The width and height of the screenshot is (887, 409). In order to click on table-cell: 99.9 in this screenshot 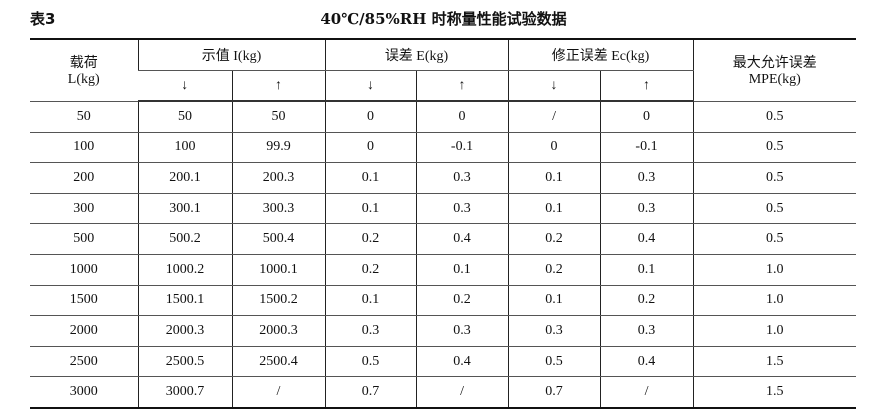, I will do `click(278, 148)`.